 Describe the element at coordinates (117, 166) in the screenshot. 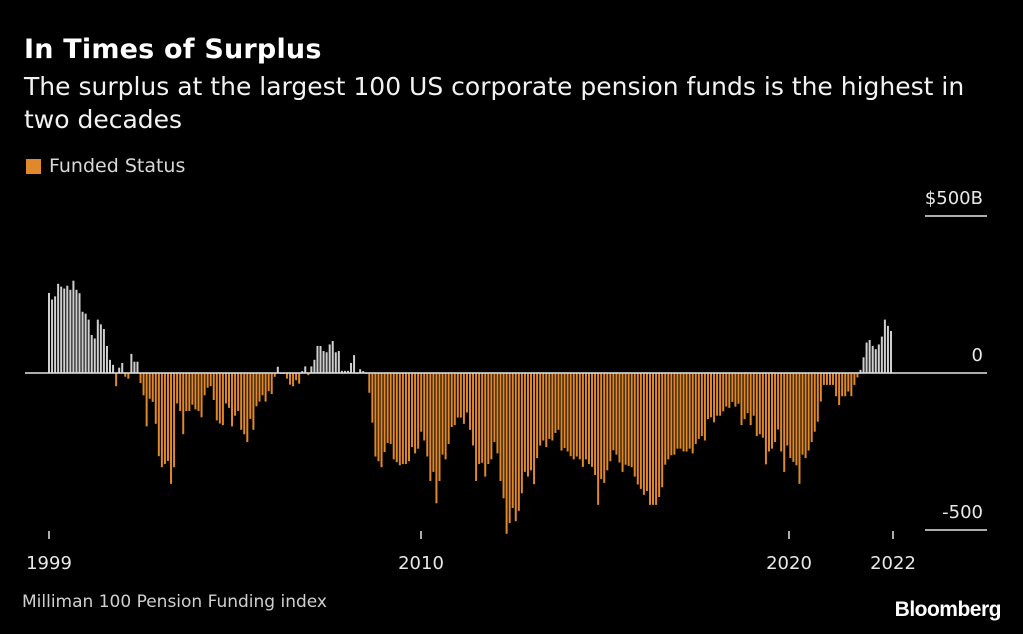

I see `legend-label-funded-status: Funded Status` at that location.